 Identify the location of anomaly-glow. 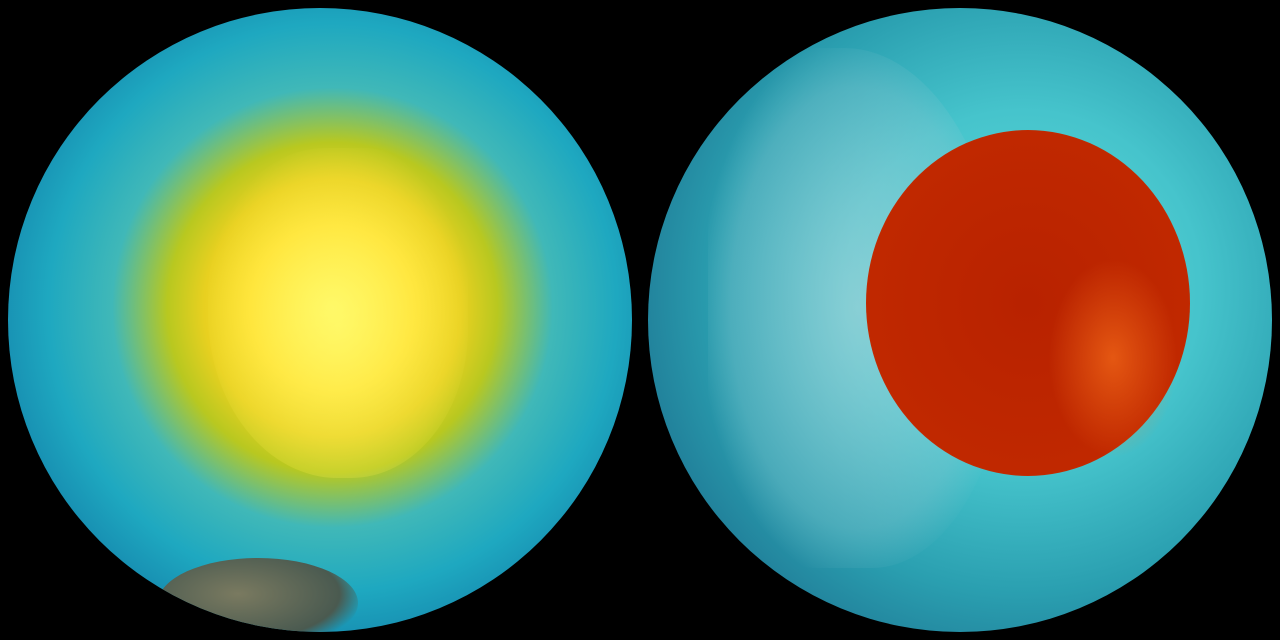
(1113, 358).